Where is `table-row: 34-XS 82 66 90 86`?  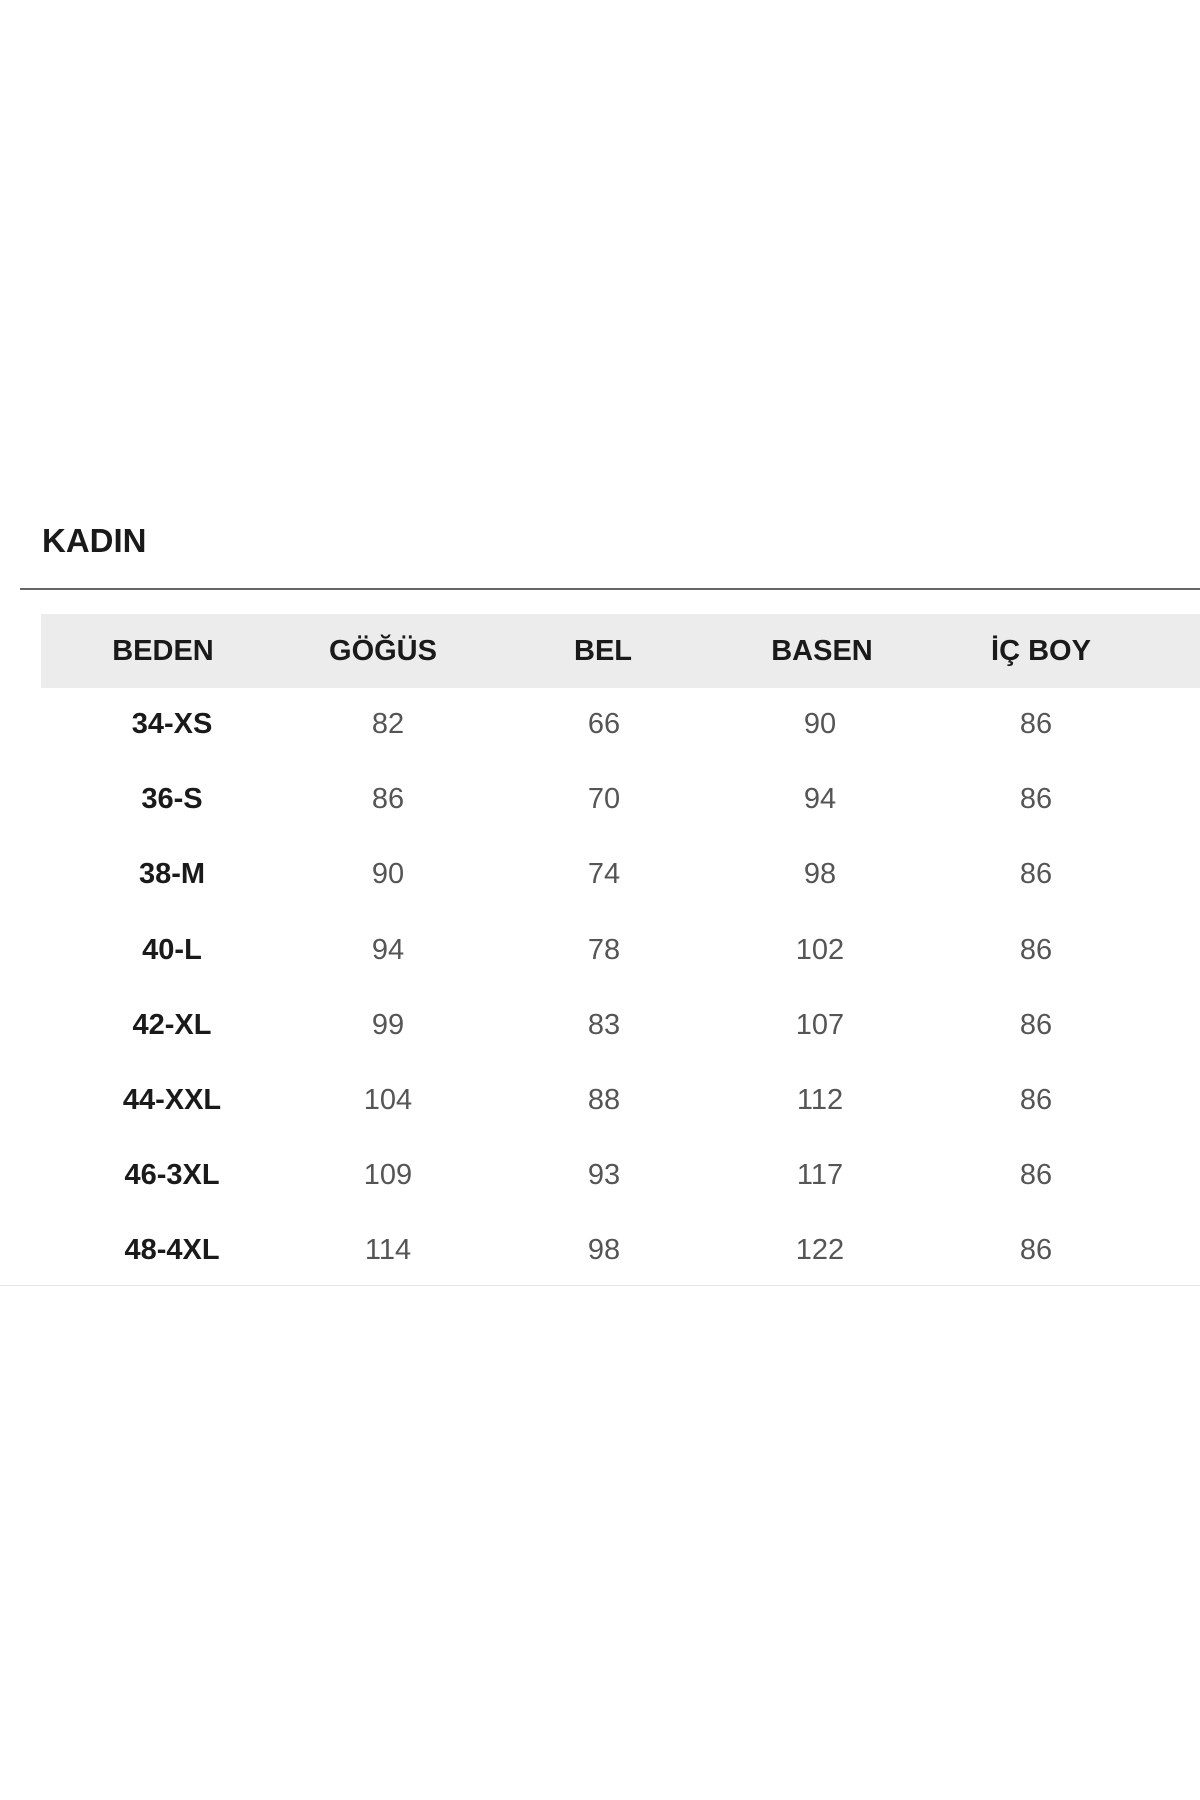 table-row: 34-XS 82 66 90 86 is located at coordinates (600, 724).